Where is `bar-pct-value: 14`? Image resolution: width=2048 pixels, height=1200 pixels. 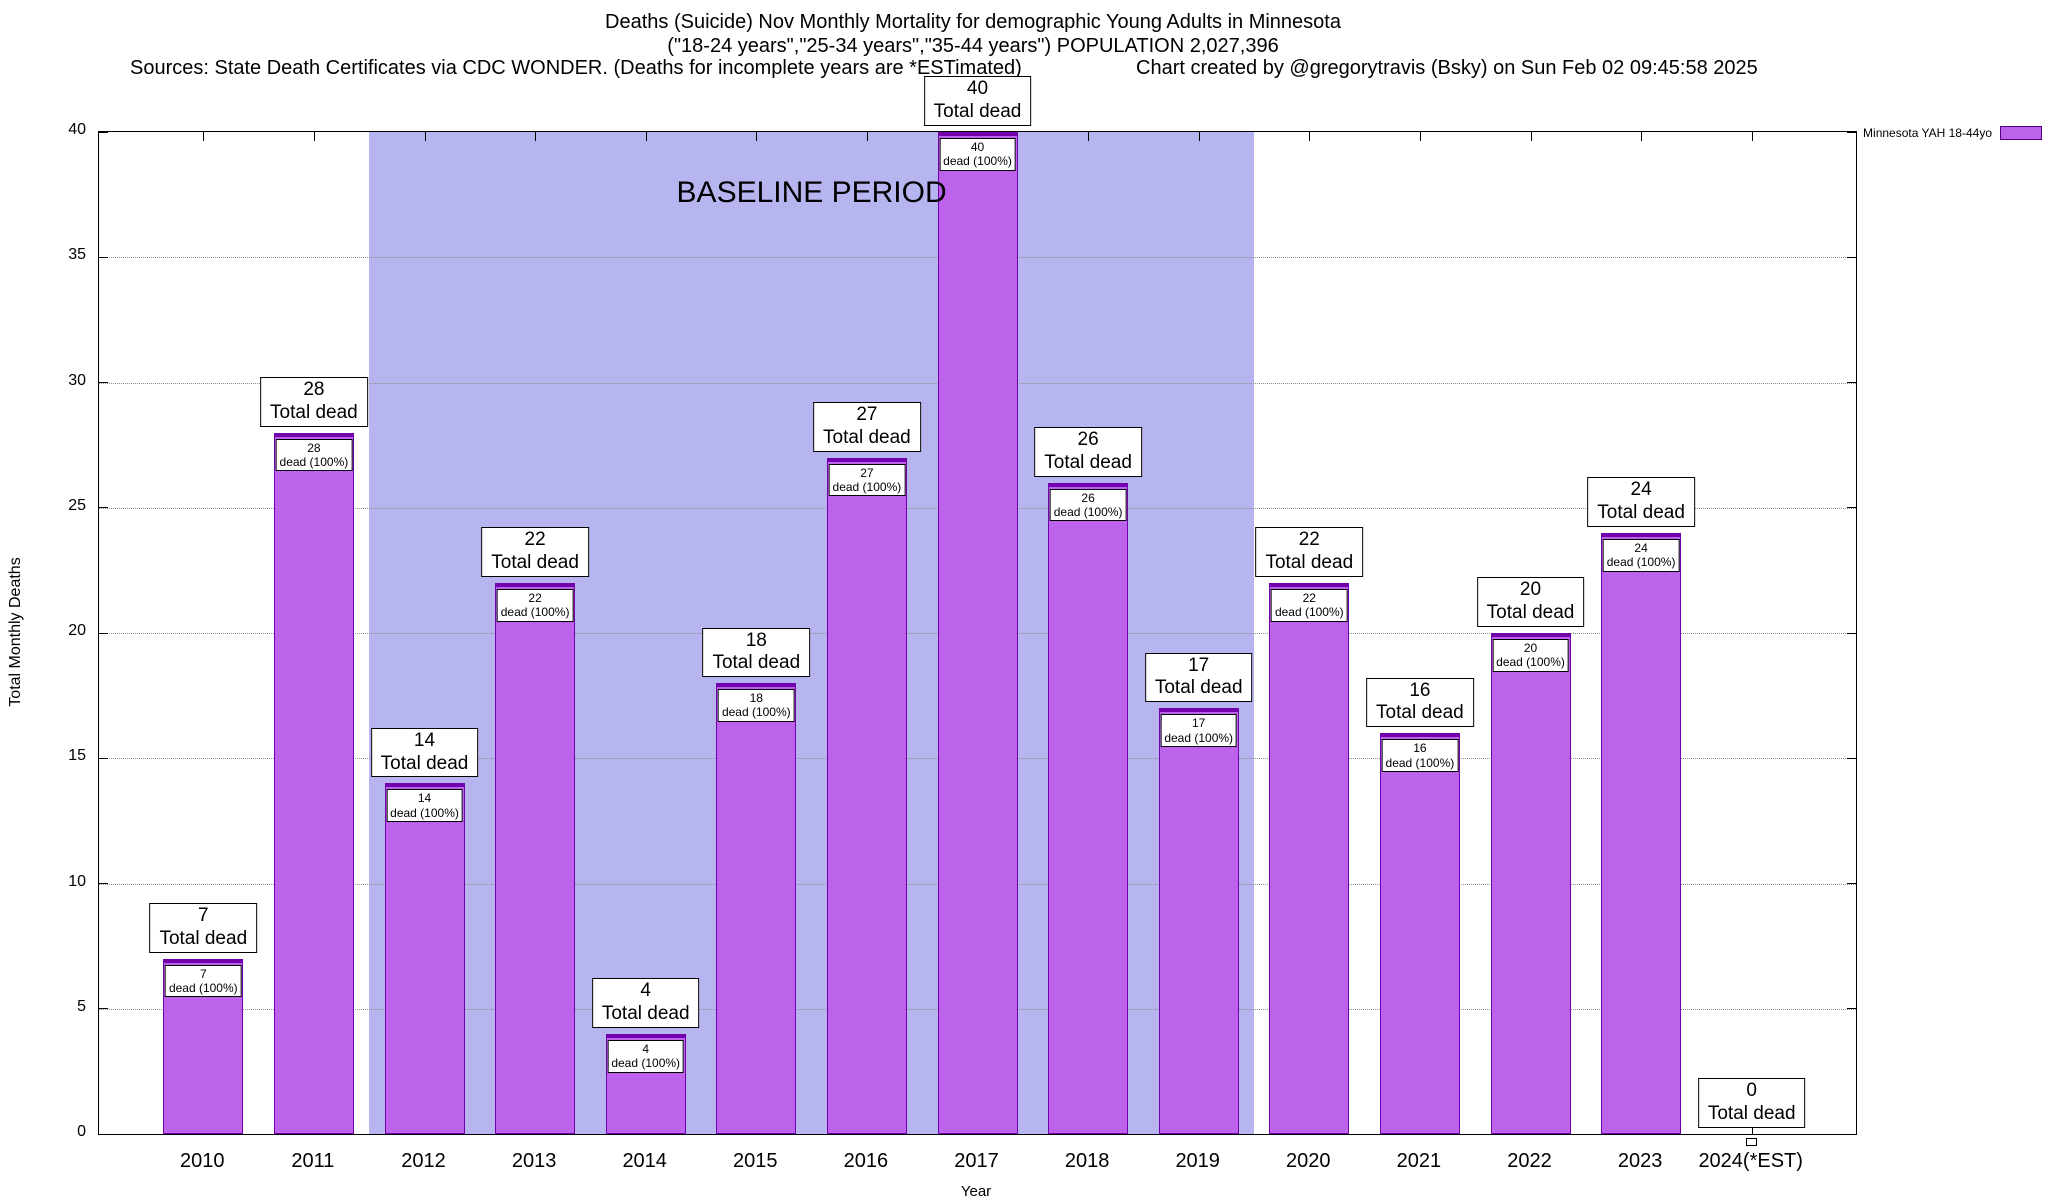
bar-pct-value: 14 is located at coordinates (424, 798).